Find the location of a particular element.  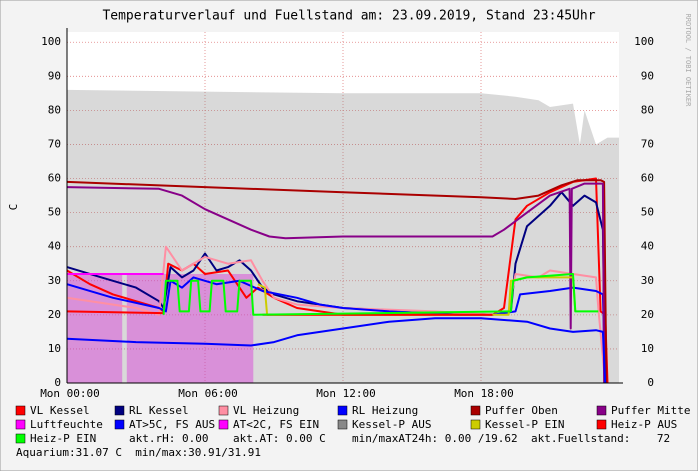

legend-label: VL Kessel is located at coordinates (60, 410).